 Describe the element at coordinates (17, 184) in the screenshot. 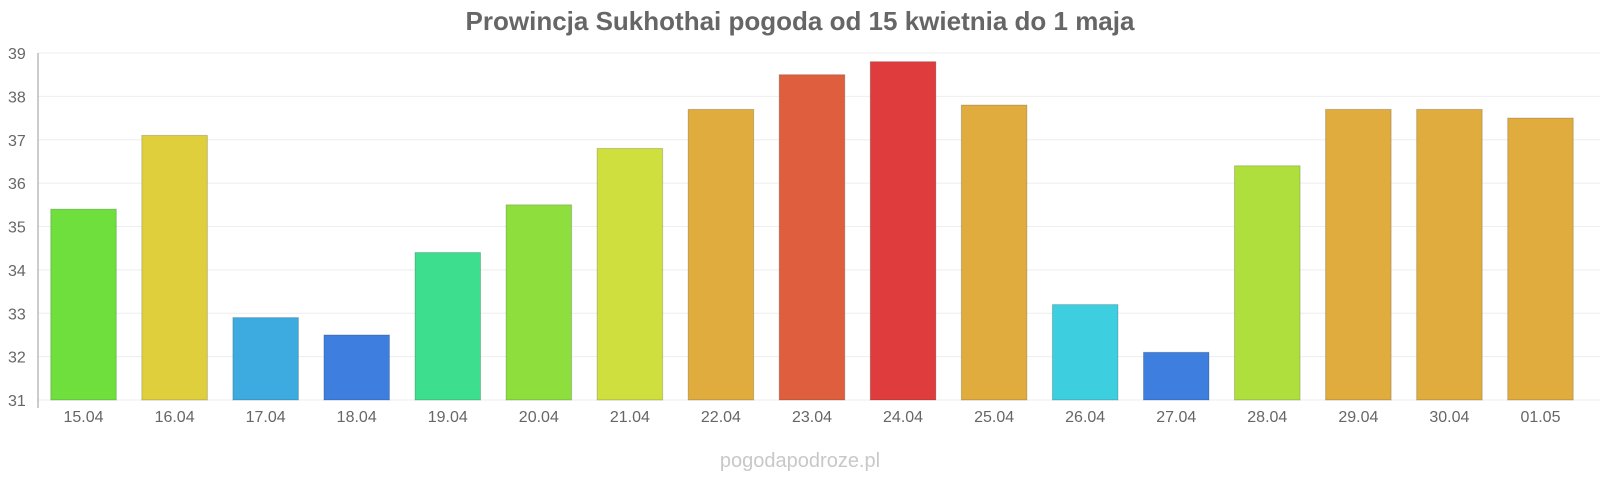

I see `y-tick-label: 36` at that location.